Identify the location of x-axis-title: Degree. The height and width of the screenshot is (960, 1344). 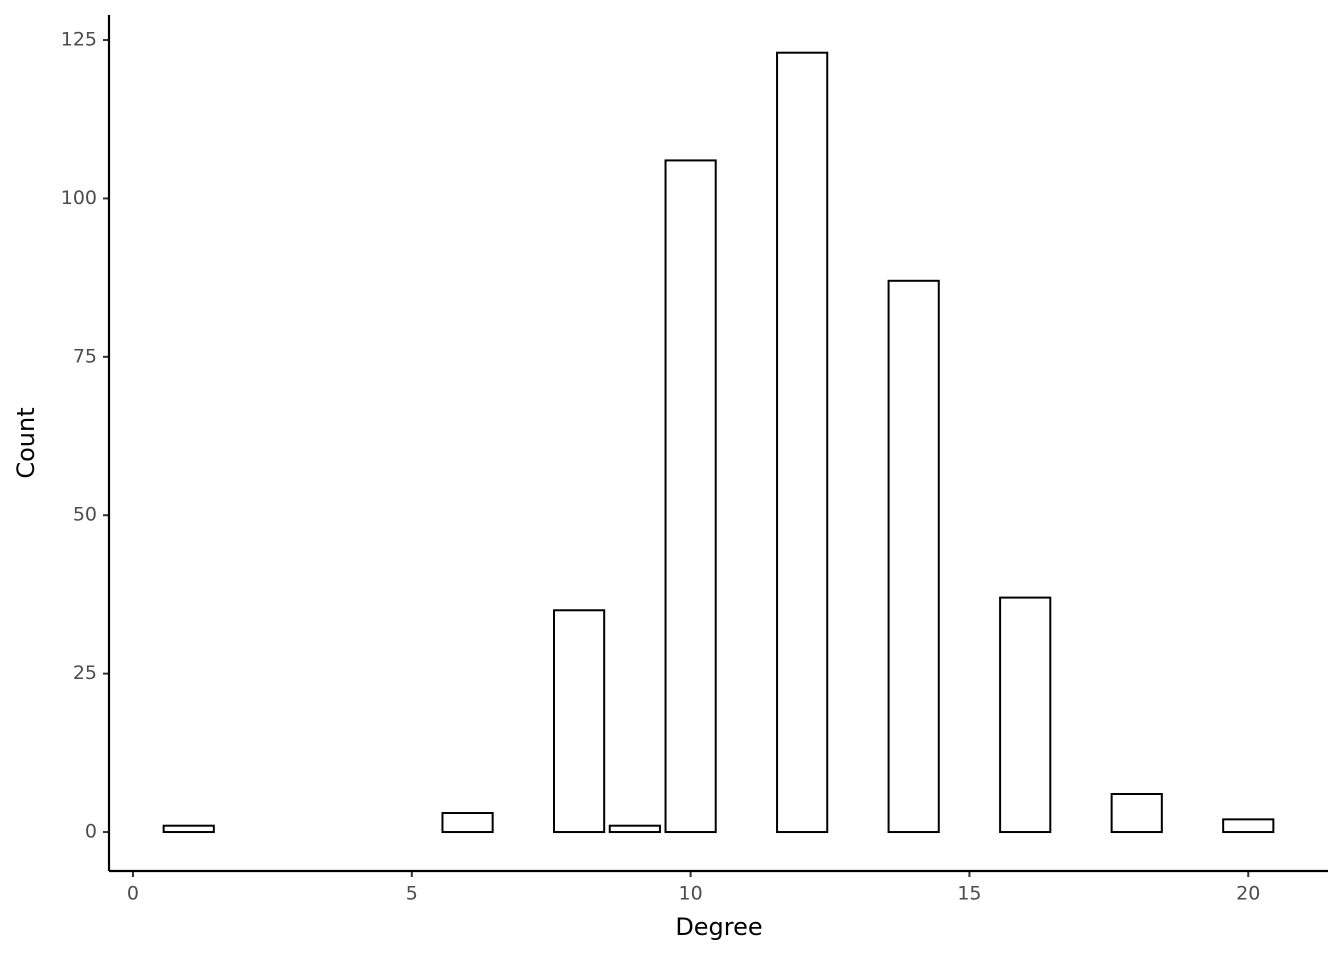
(718, 927).